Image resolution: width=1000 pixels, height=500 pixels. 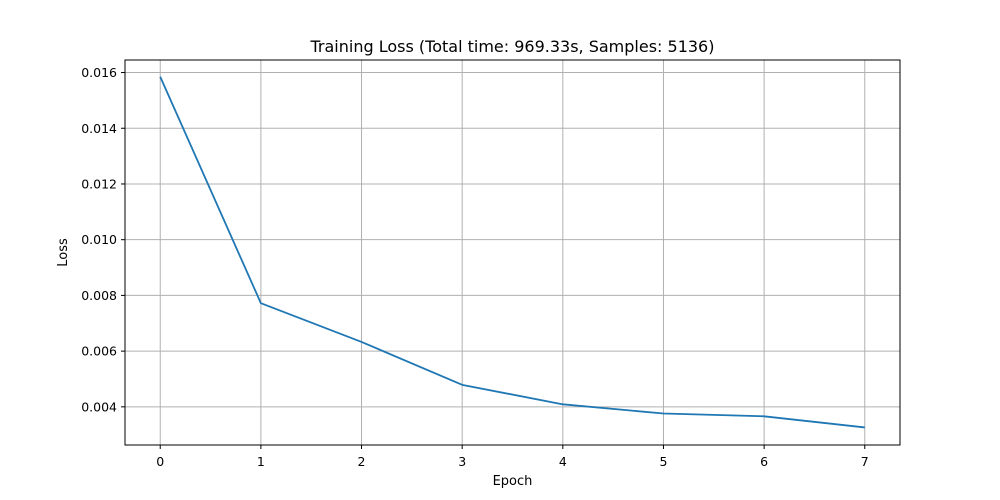 I want to click on x-tick-label: 1, so click(x=261, y=461).